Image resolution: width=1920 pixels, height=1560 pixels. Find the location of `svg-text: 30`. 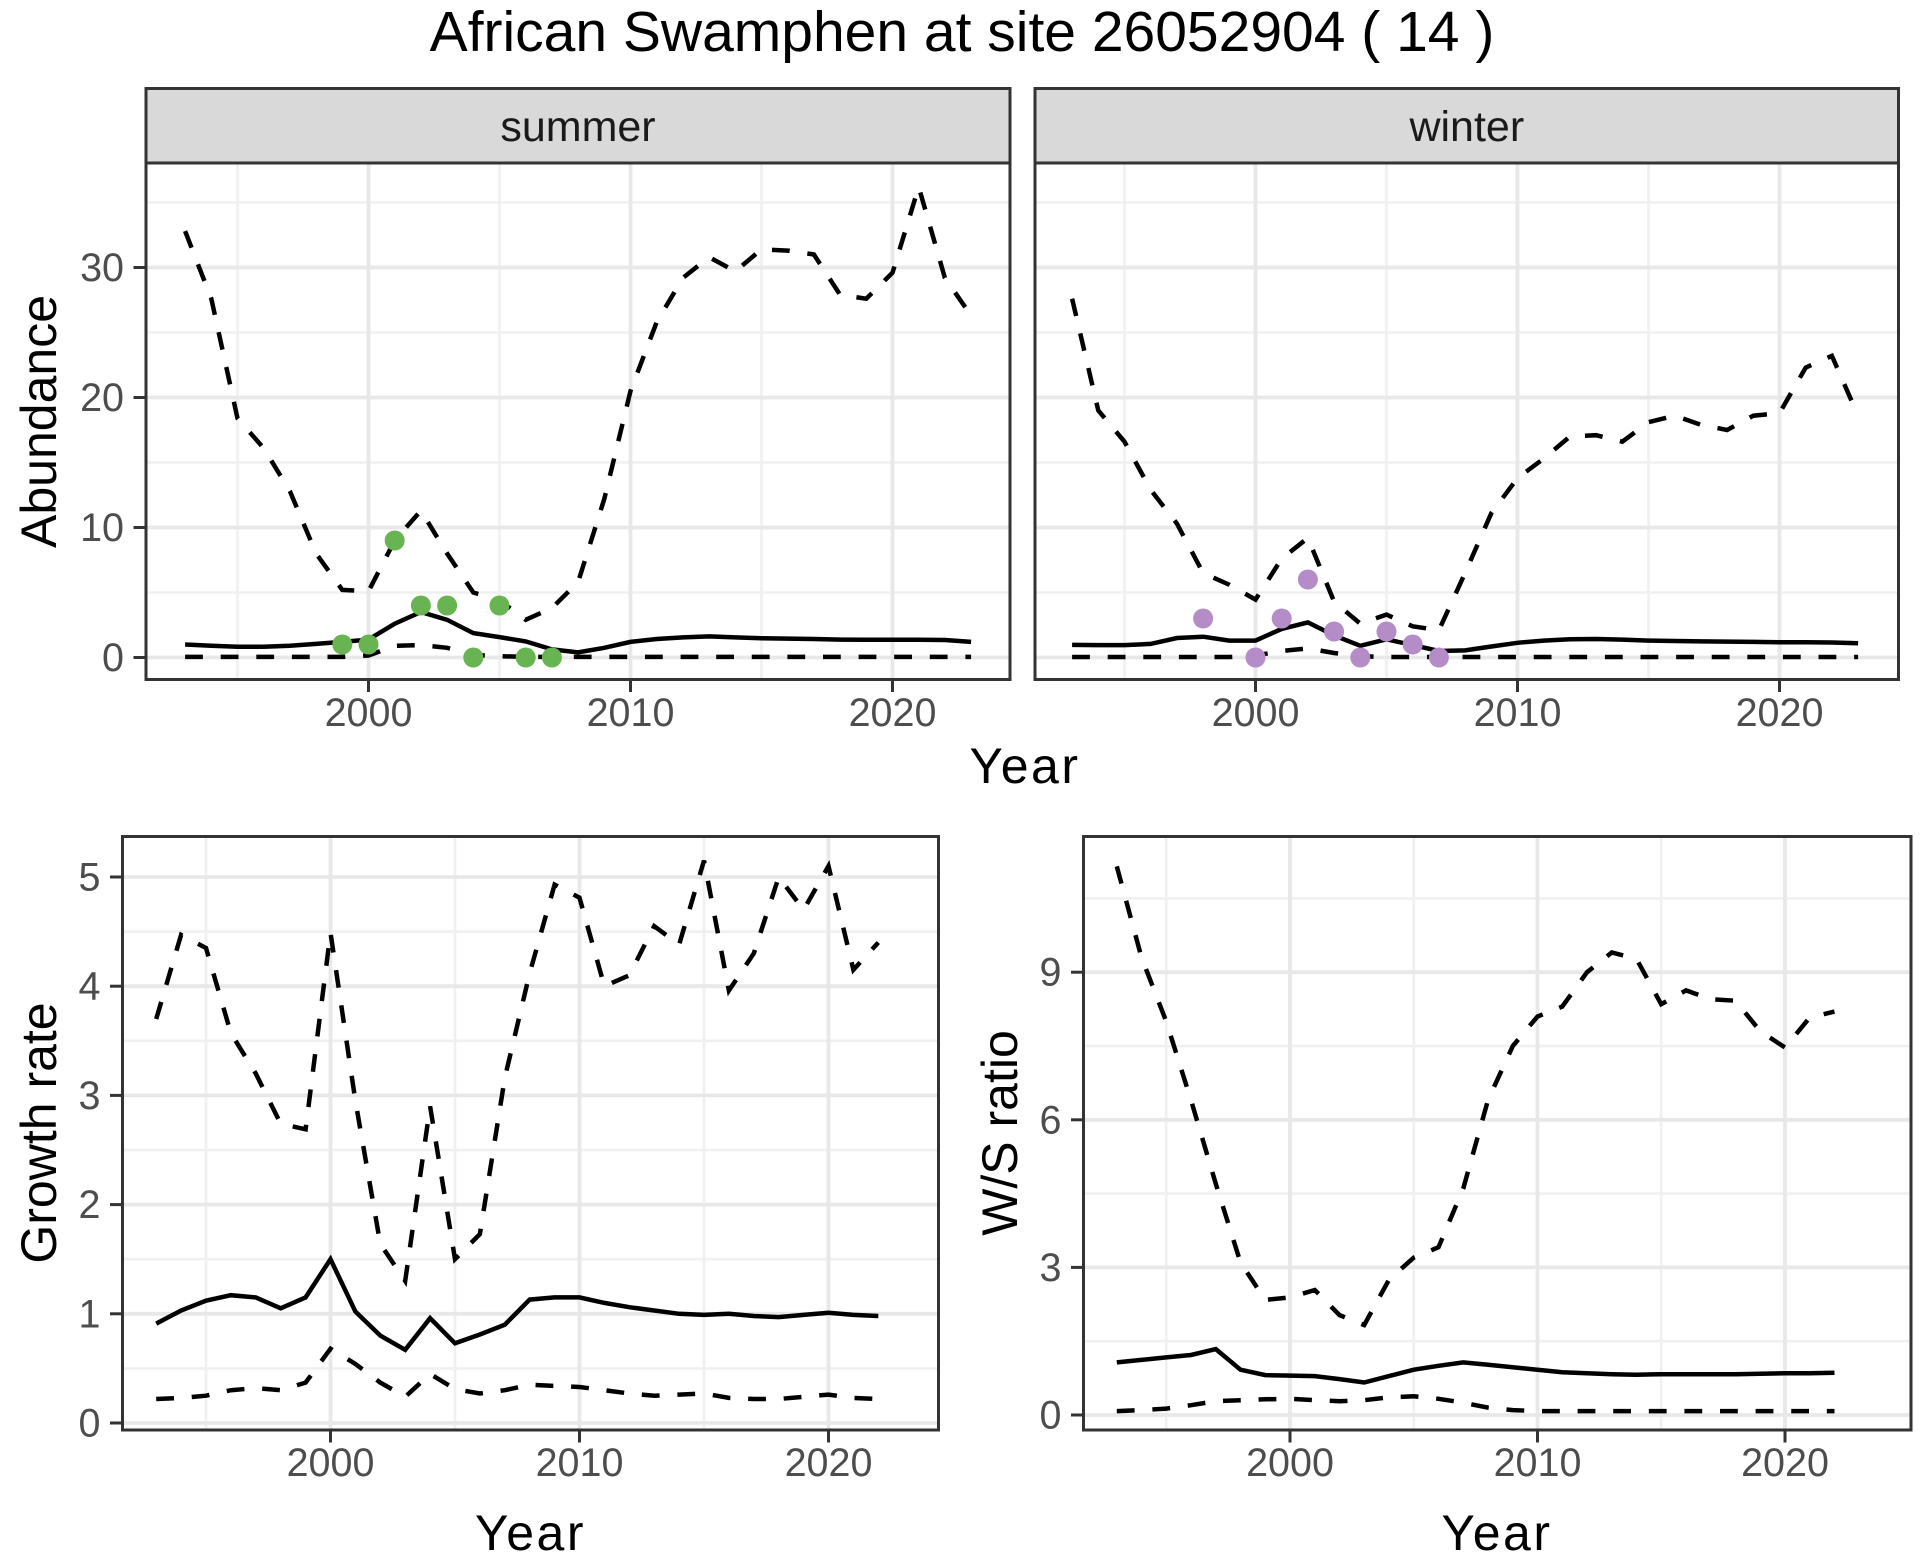

svg-text: 30 is located at coordinates (102, 268).